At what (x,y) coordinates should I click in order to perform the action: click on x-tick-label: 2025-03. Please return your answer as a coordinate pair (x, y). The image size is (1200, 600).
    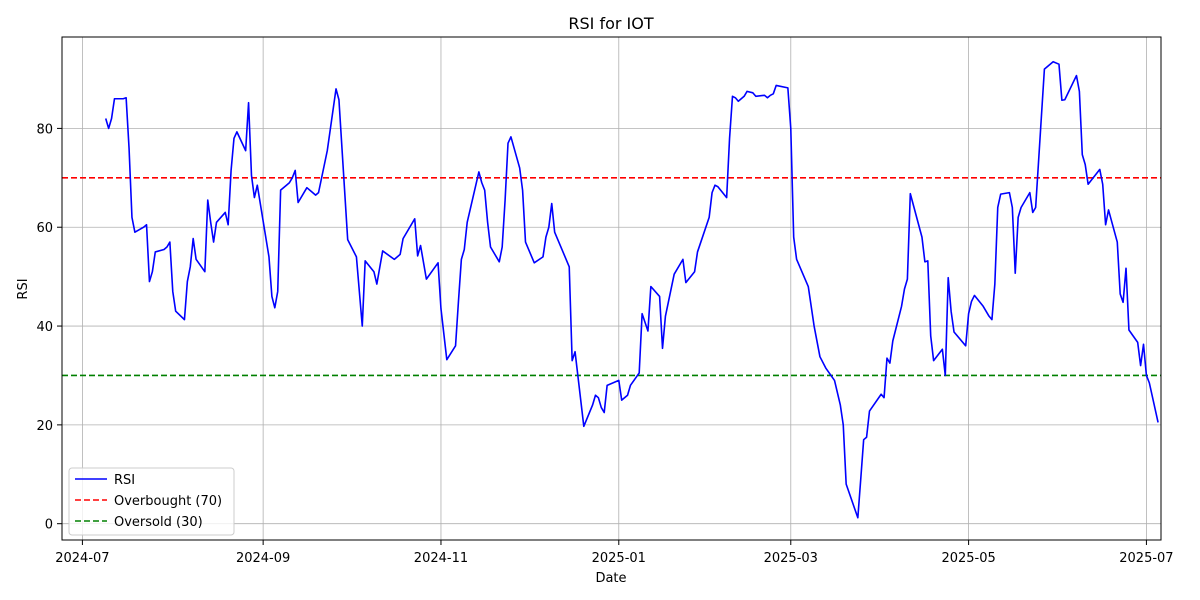
    Looking at the image, I should click on (791, 558).